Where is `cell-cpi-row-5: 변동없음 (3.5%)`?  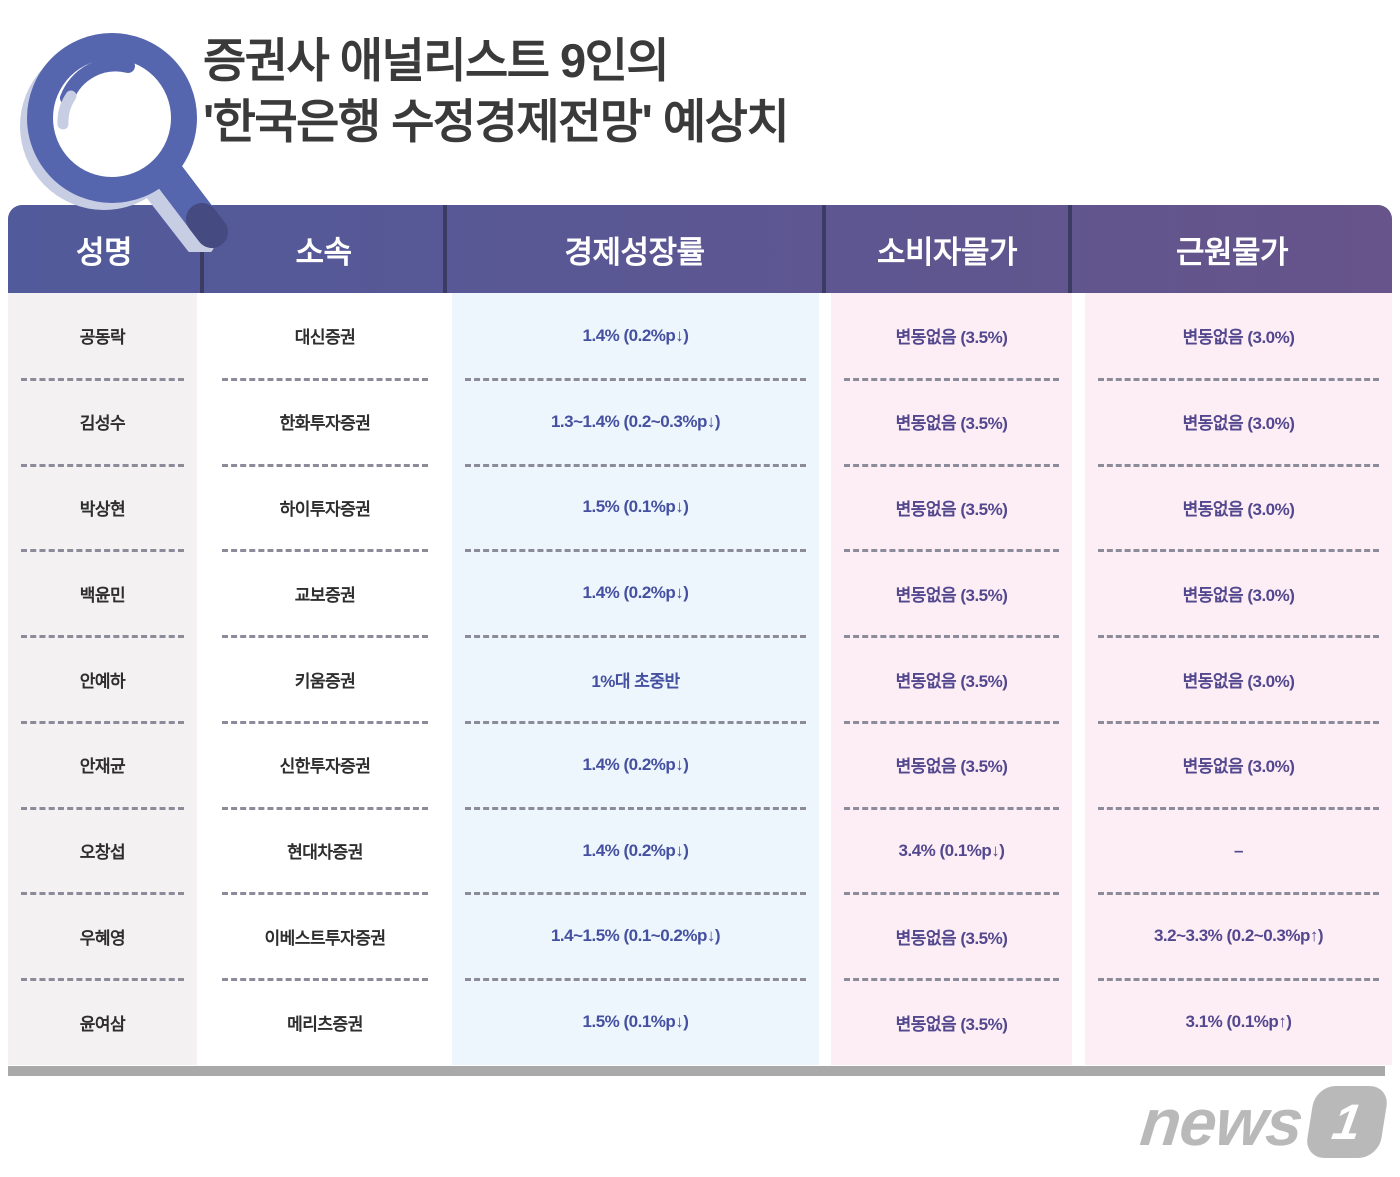 cell-cpi-row-5: 변동없음 (3.5%) is located at coordinates (951, 680).